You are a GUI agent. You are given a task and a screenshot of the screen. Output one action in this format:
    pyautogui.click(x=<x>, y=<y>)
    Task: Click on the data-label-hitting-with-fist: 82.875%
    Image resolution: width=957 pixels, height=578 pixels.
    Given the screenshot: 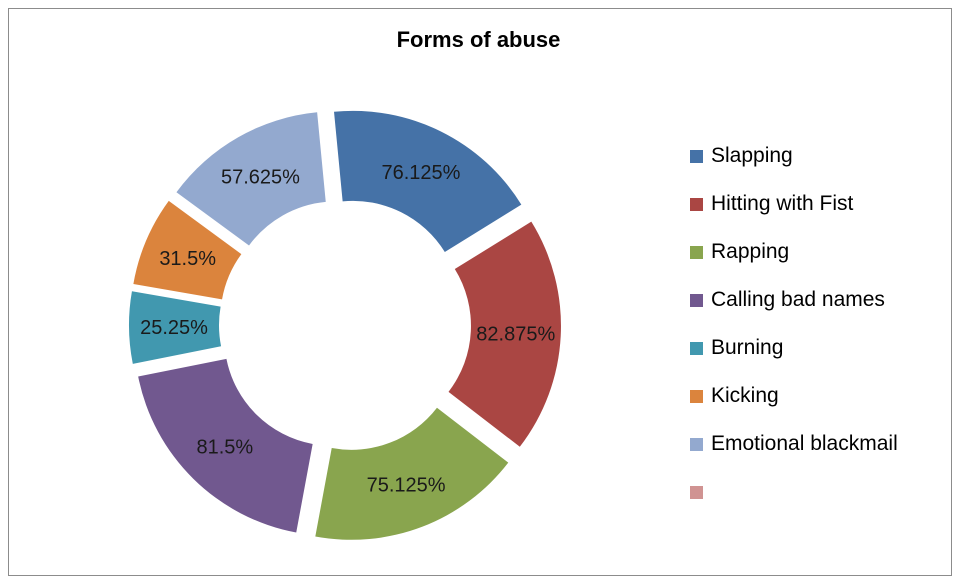 What is the action you would take?
    pyautogui.click(x=515, y=335)
    